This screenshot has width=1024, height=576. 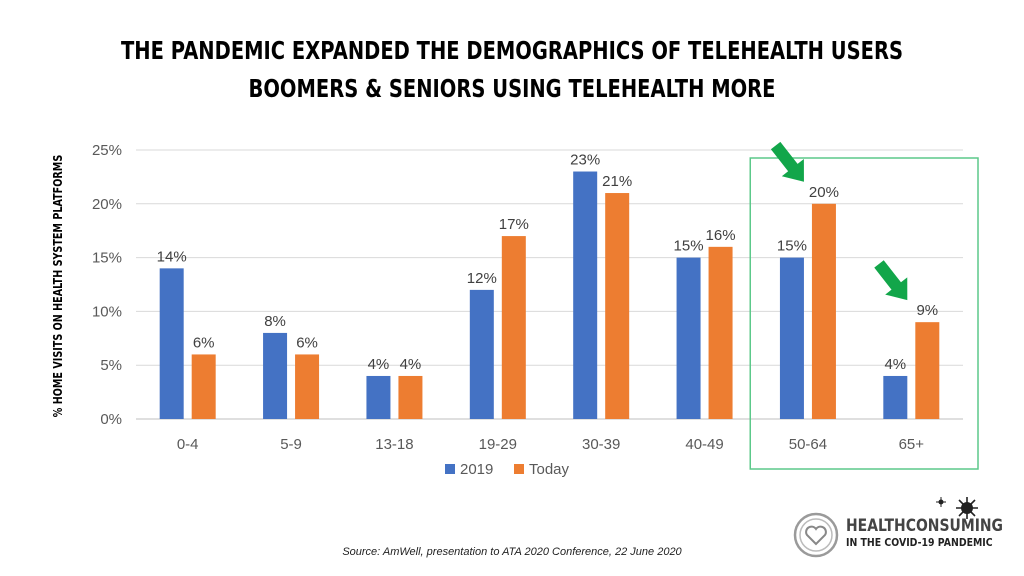 I want to click on x-tick-label: 5-9, so click(x=291, y=444).